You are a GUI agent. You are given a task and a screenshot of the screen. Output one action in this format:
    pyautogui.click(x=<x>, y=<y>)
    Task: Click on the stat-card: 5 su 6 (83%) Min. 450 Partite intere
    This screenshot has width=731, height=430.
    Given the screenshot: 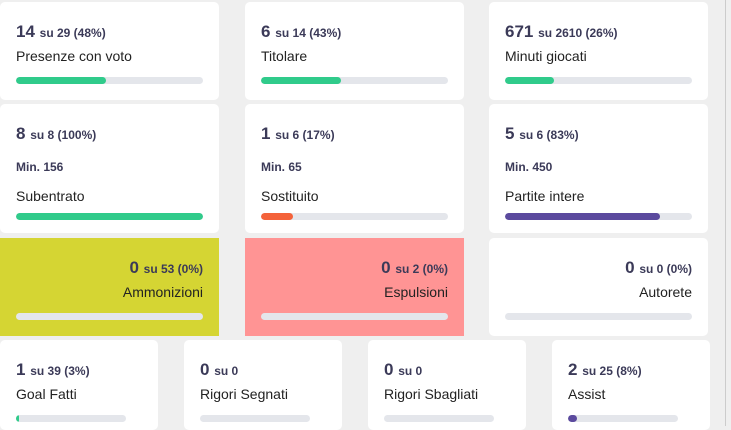 What is the action you would take?
    pyautogui.click(x=598, y=168)
    